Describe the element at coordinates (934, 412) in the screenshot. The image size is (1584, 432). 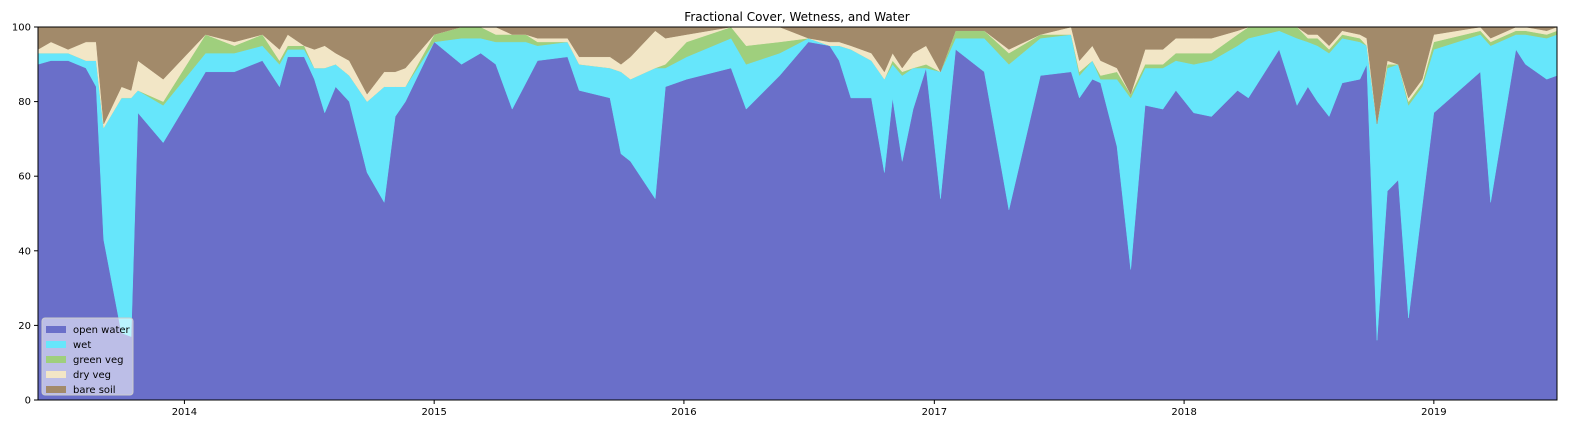
I see `x-tick-label: 2017` at that location.